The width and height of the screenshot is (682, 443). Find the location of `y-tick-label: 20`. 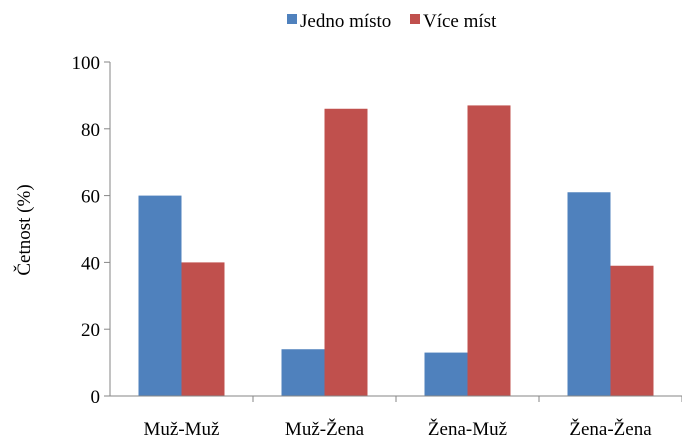

y-tick-label: 20 is located at coordinates (90, 330).